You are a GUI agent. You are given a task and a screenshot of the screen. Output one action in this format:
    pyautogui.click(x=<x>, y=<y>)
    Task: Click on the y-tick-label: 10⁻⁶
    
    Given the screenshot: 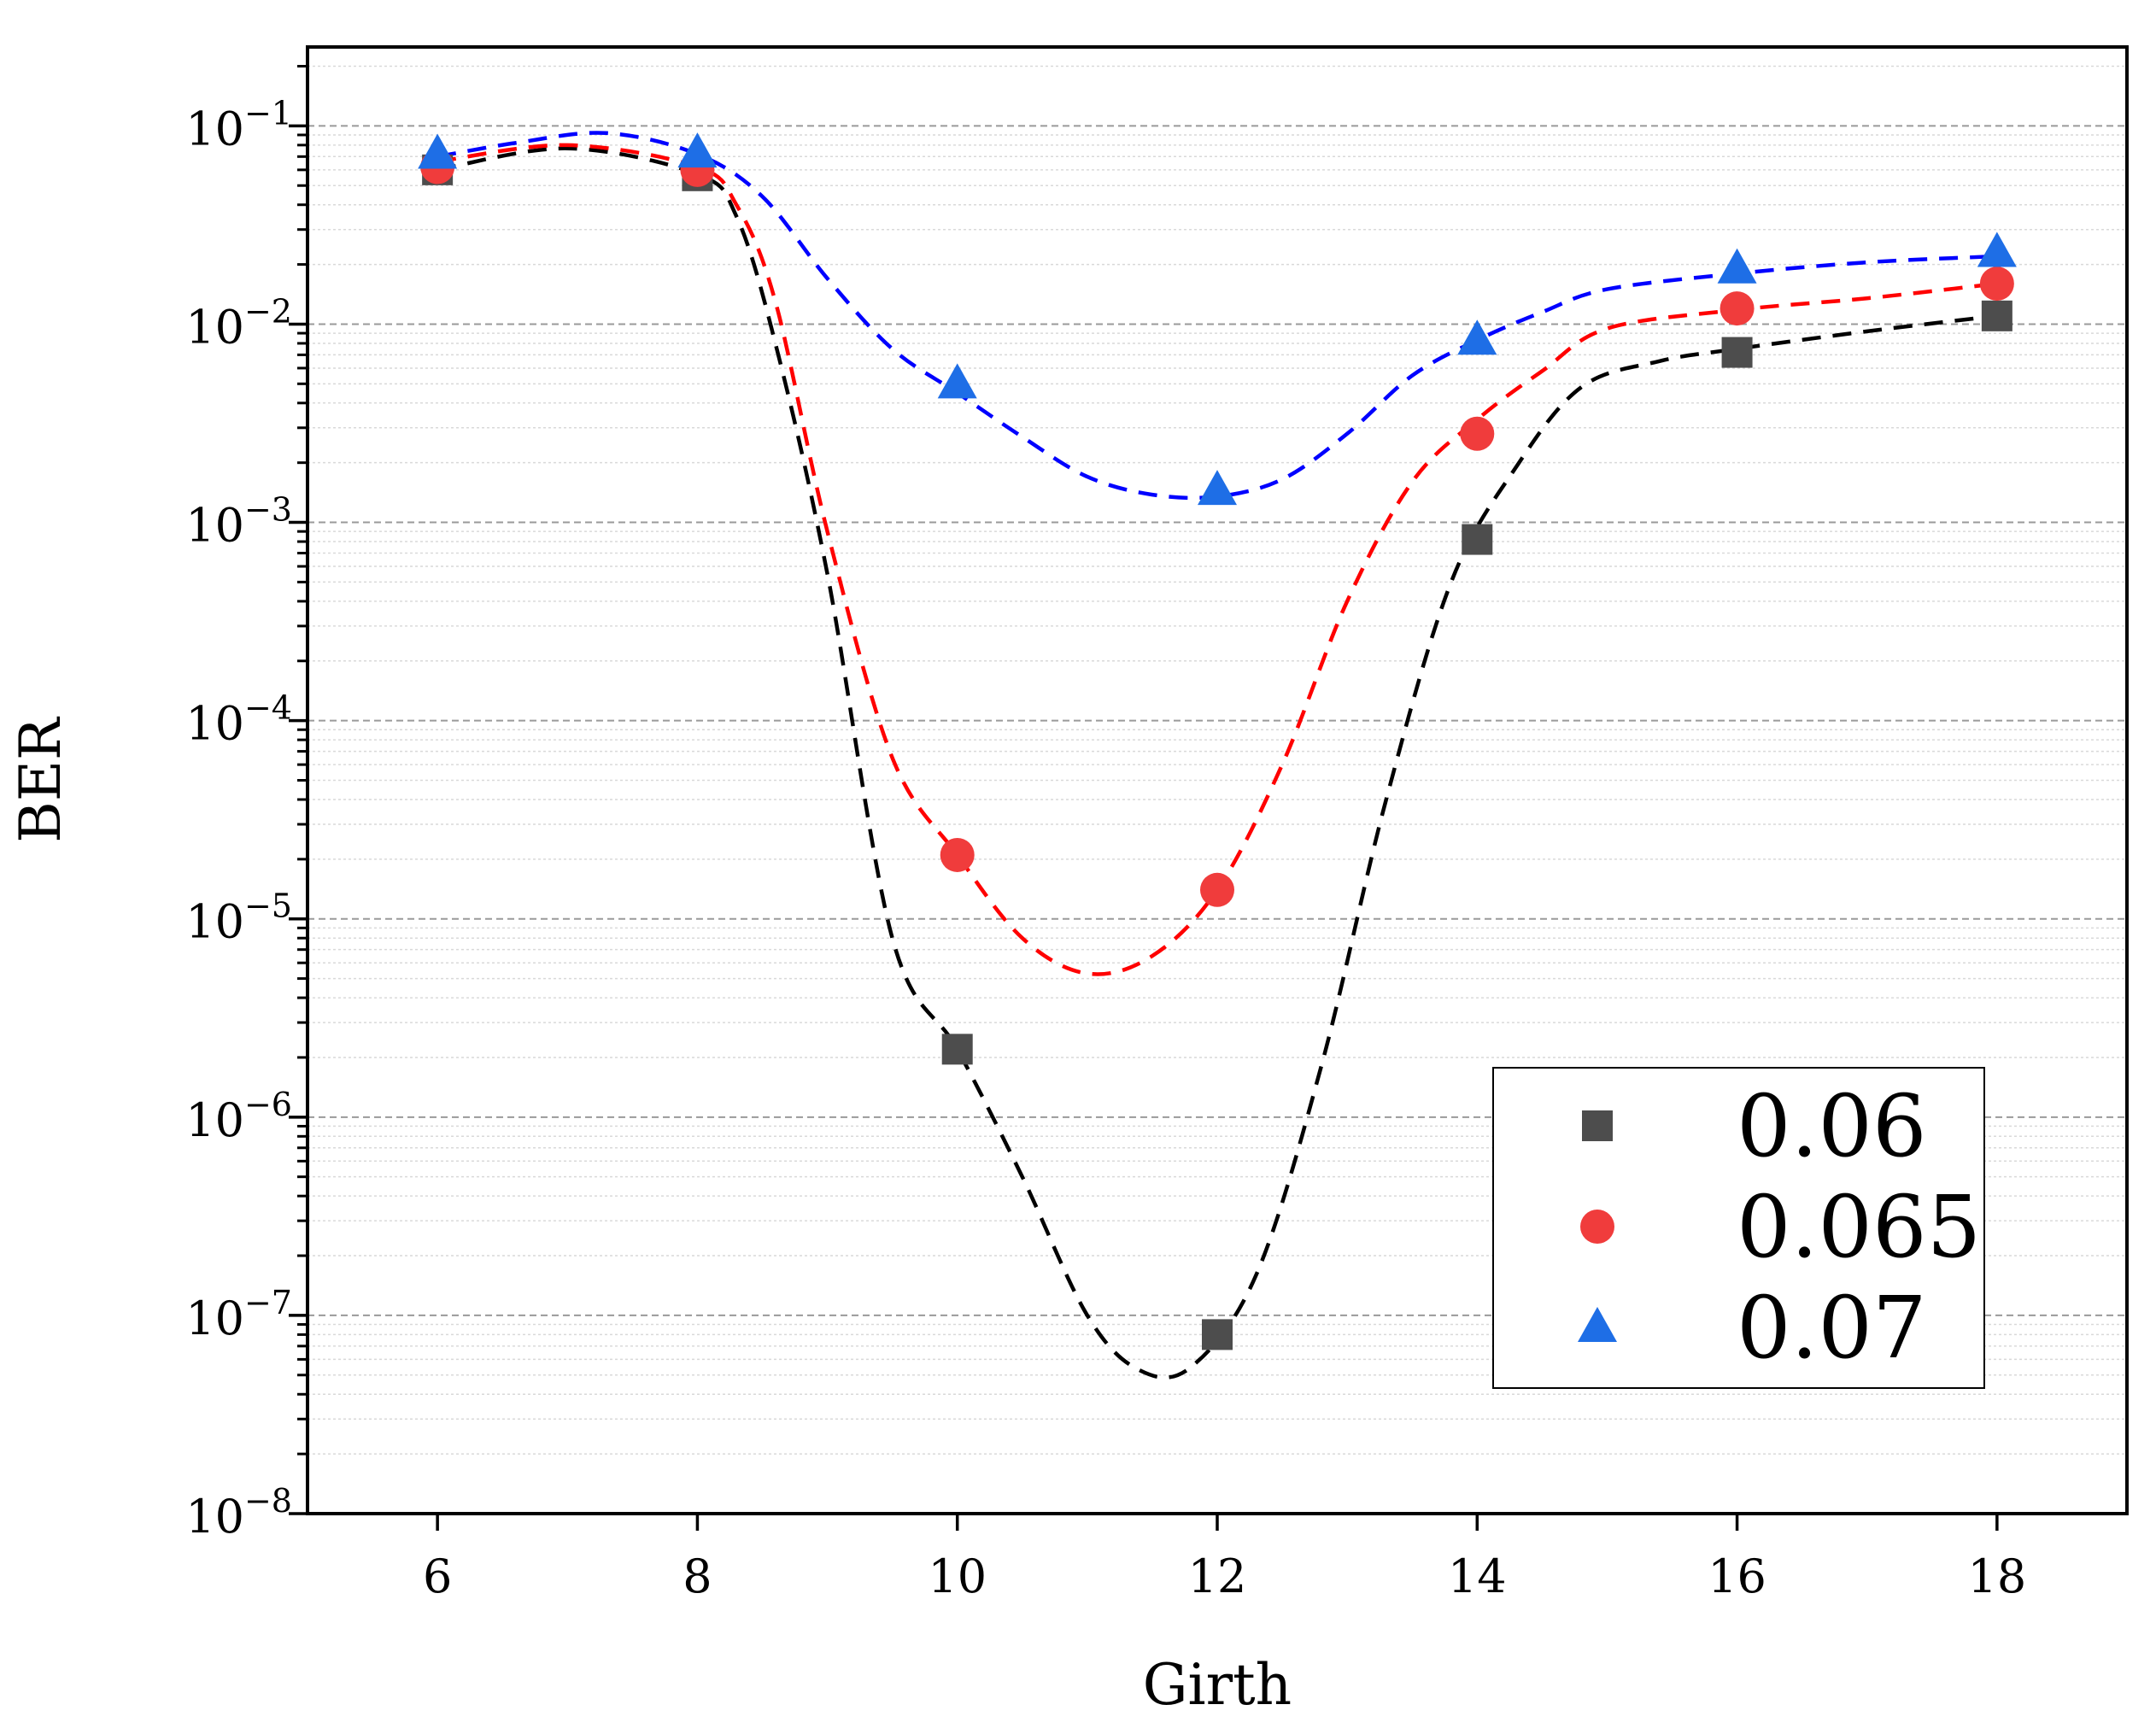 What is the action you would take?
    pyautogui.click(x=239, y=1117)
    